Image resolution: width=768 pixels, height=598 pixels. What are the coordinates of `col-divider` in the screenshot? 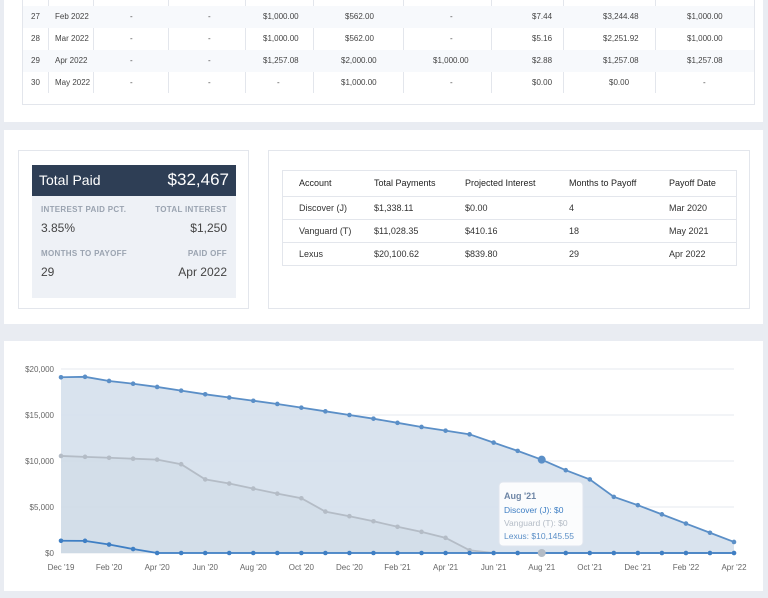 It's located at (93, 46).